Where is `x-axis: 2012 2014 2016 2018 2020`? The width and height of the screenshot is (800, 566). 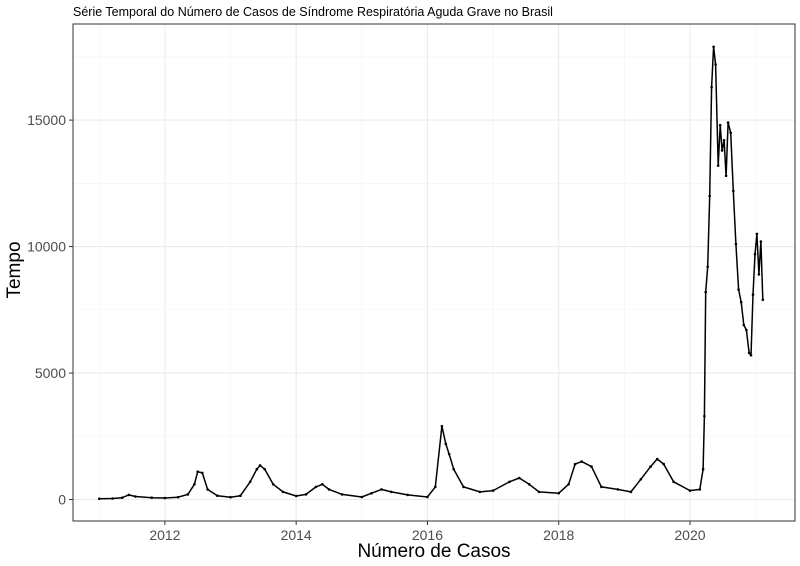 x-axis: 2012 2014 2016 2018 2020 is located at coordinates (427, 532).